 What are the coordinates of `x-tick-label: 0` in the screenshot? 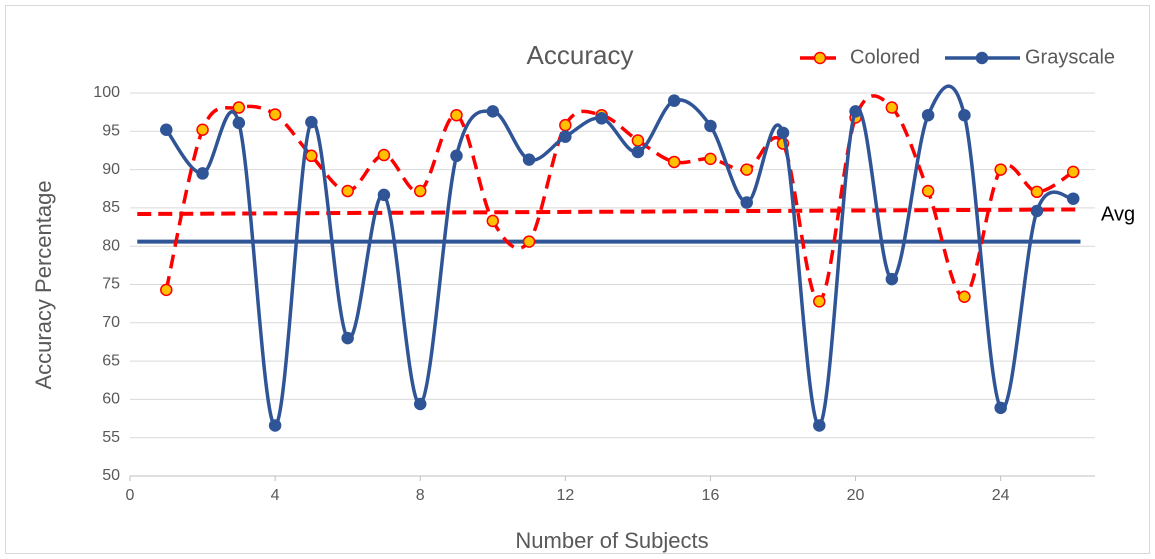 It's located at (130, 495).